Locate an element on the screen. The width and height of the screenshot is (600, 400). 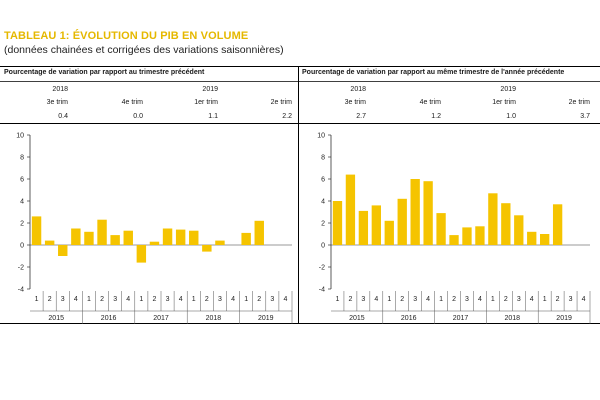
page-title: TABLEAU 1: ÉVOLUTION DU PIB EN VOLUME is located at coordinates (126, 36).